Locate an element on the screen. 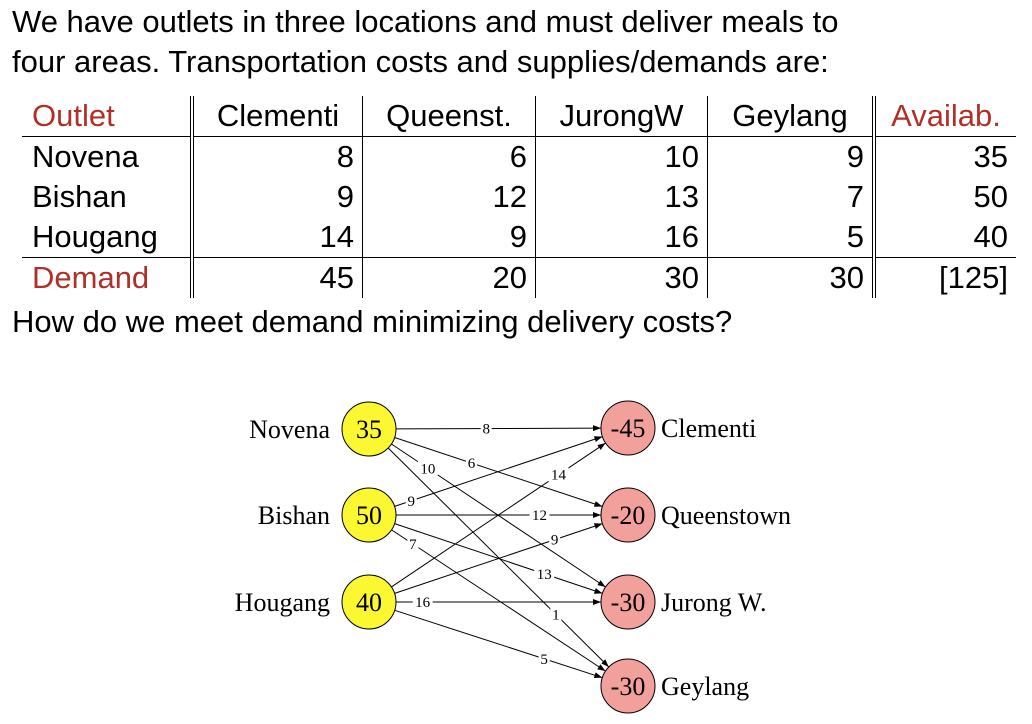 This screenshot has width=1032, height=724. sink-name: Jurong W. is located at coordinates (713, 602).